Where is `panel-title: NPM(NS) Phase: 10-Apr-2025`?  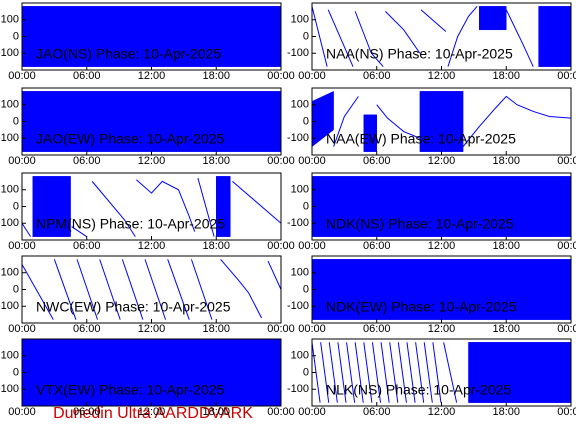 panel-title: NPM(NS) Phase: 10-Apr-2025 is located at coordinates (130, 224).